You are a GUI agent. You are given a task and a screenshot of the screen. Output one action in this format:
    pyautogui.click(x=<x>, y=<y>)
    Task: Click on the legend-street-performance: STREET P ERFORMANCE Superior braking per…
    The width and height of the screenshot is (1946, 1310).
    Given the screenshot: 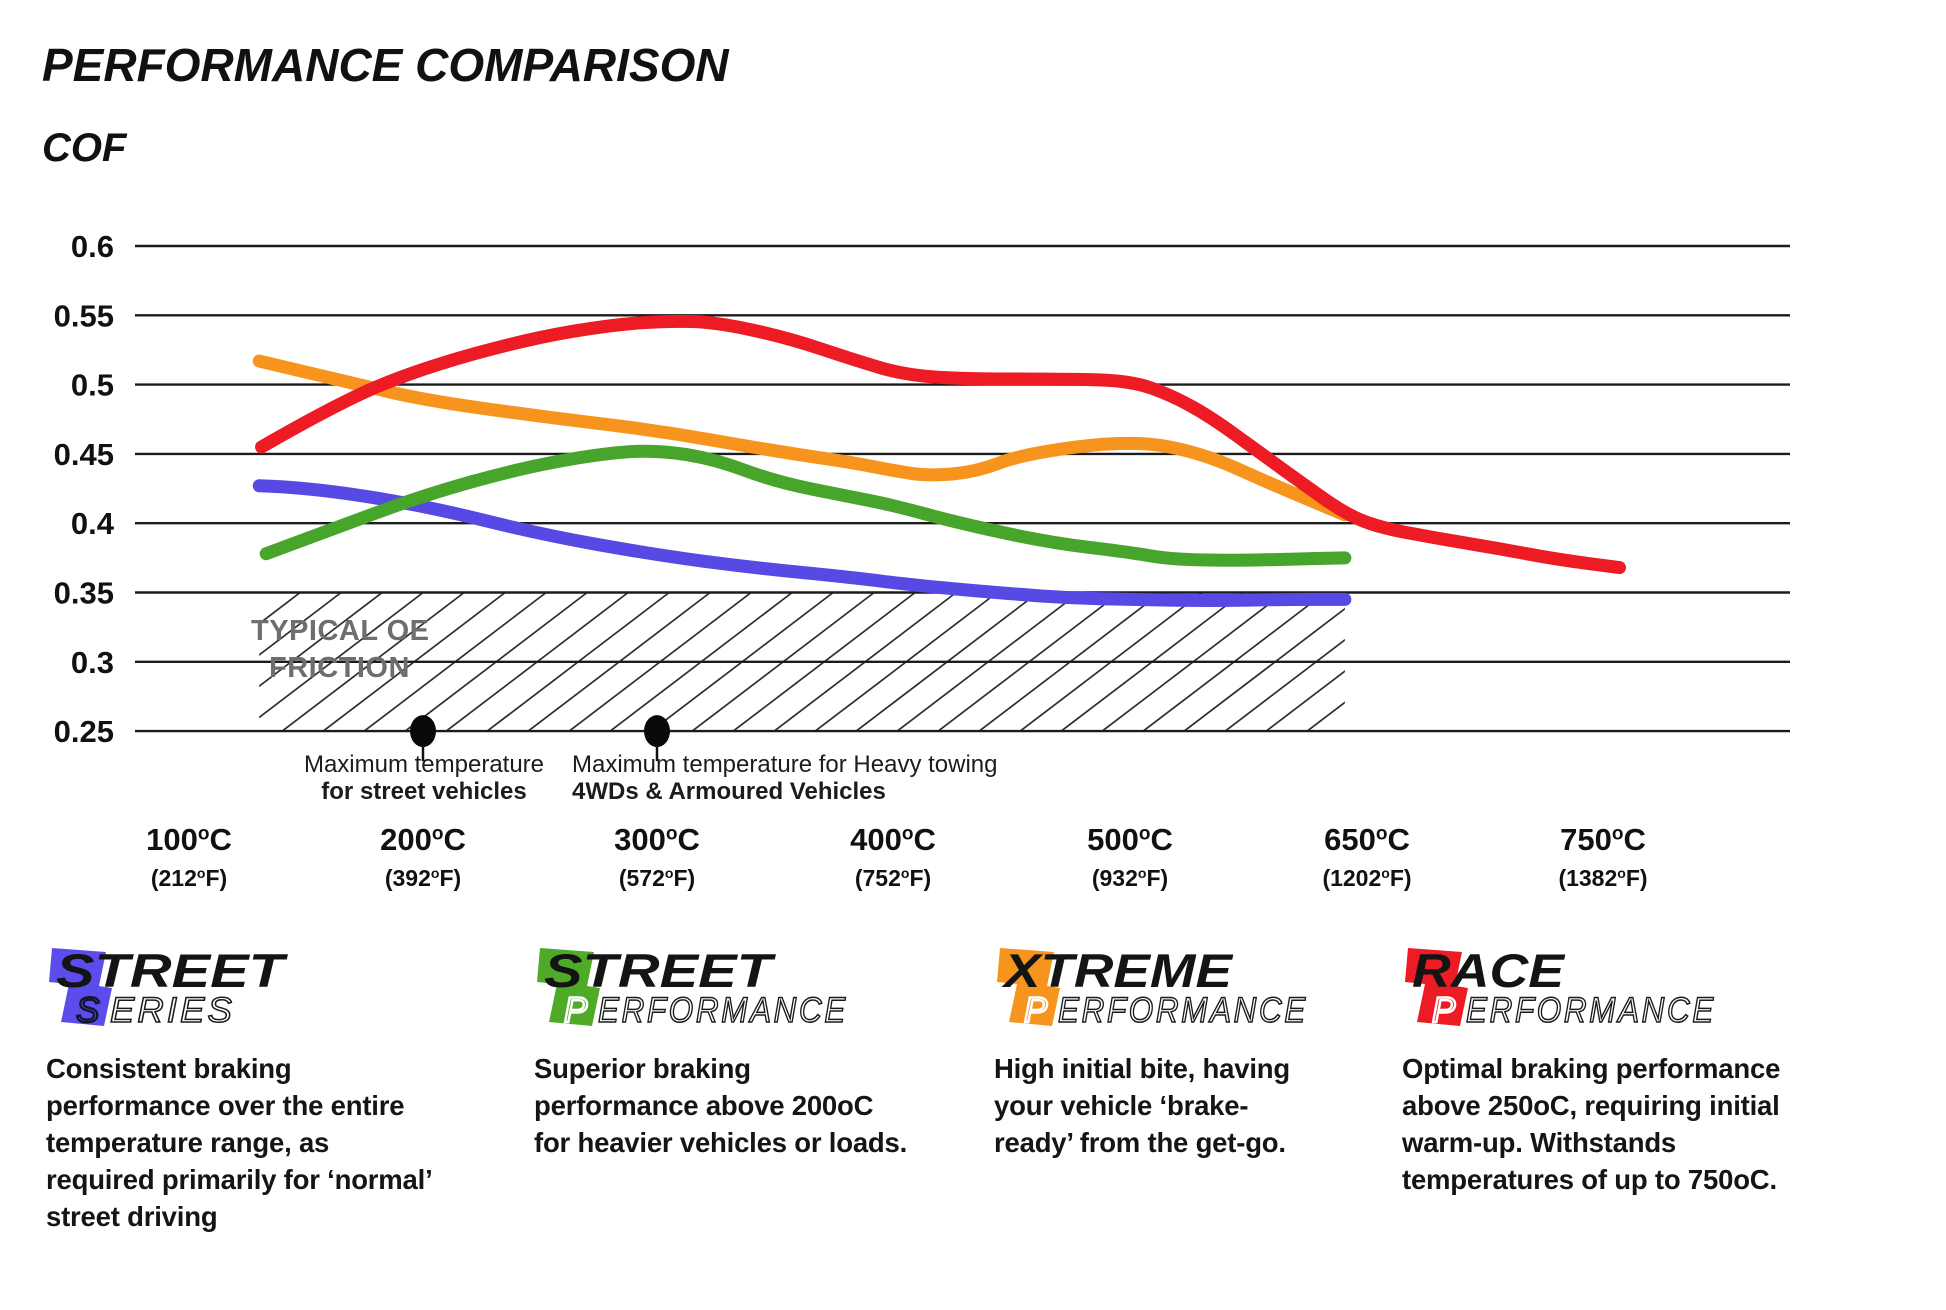 What is the action you would take?
    pyautogui.click(x=725, y=1052)
    